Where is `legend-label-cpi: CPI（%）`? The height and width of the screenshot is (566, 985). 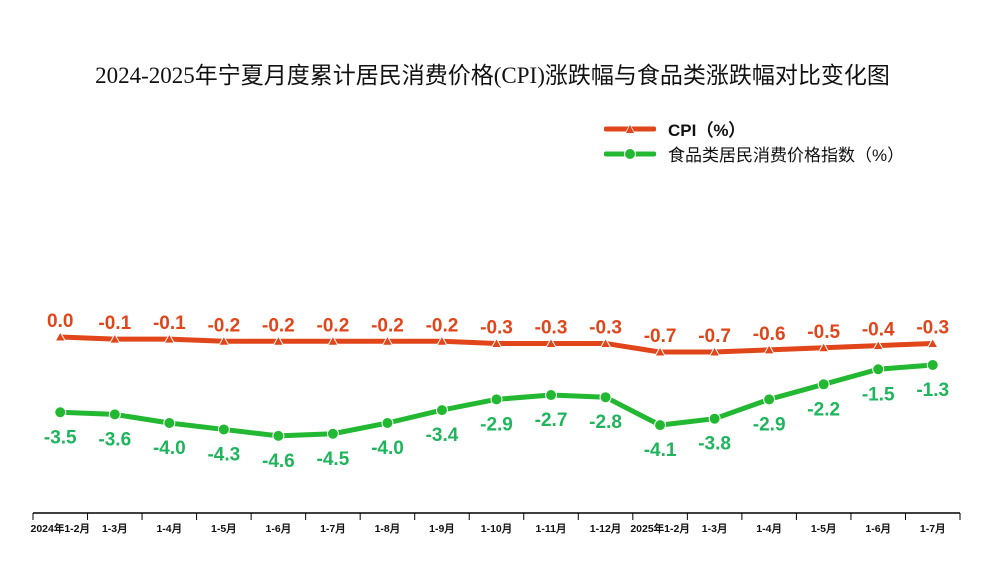 legend-label-cpi: CPI（%） is located at coordinates (707, 130).